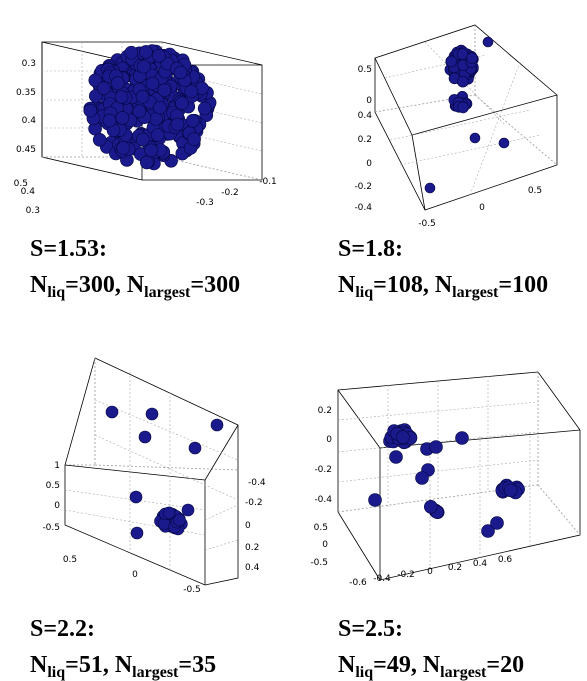  What do you see at coordinates (254, 503) in the screenshot?
I see `y-tick-label: -0.2` at bounding box center [254, 503].